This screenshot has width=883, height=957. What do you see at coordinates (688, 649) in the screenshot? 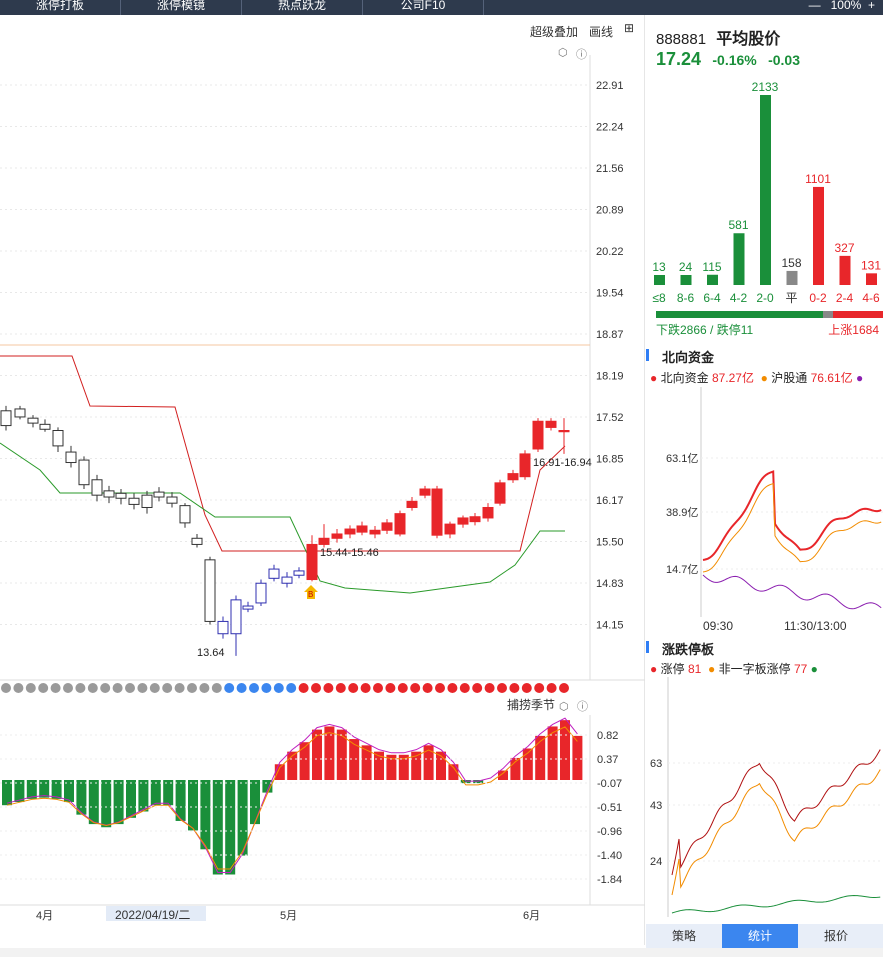
I see `limit-title: 涨跌停板` at bounding box center [688, 649].